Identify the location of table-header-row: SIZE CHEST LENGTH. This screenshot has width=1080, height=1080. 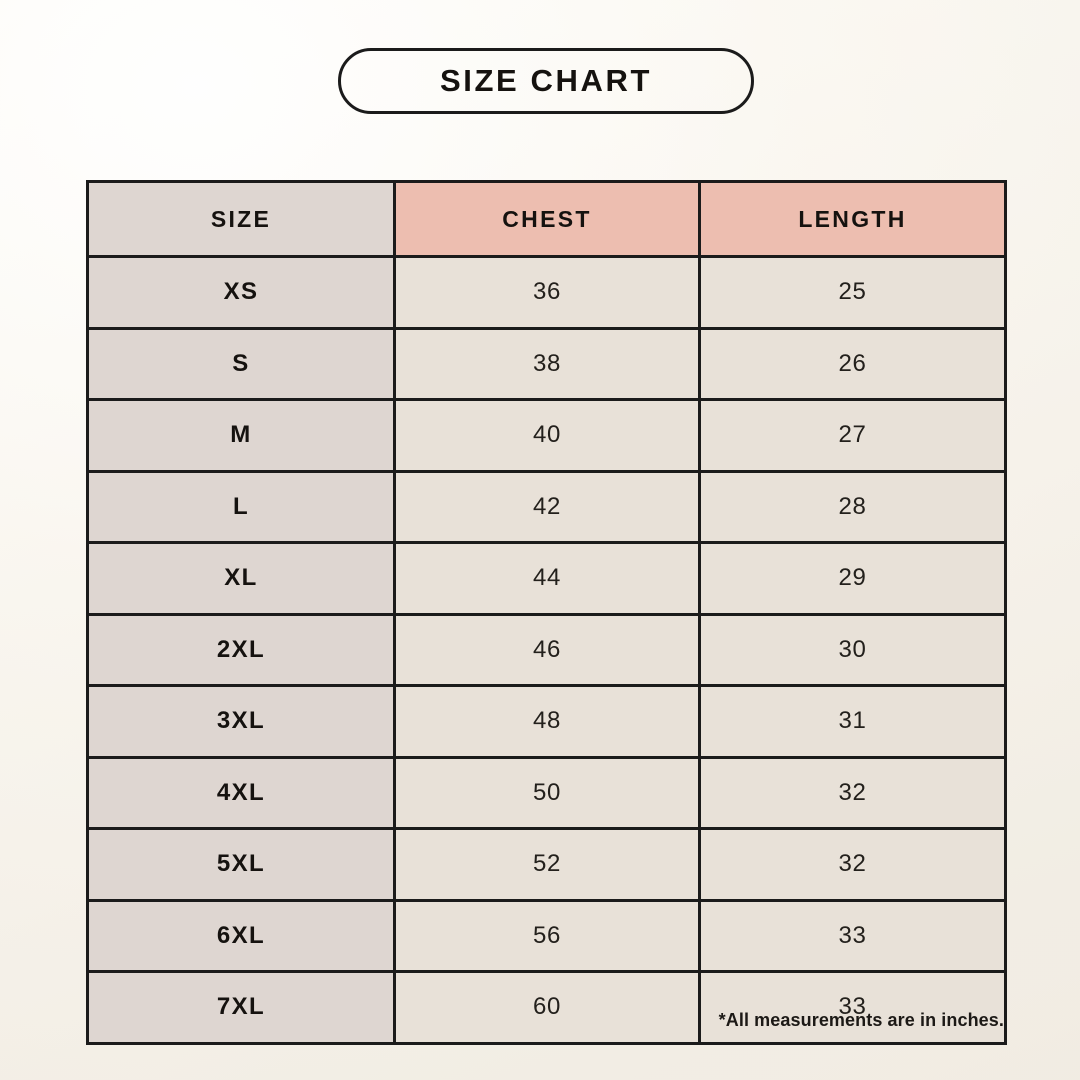
(546, 219).